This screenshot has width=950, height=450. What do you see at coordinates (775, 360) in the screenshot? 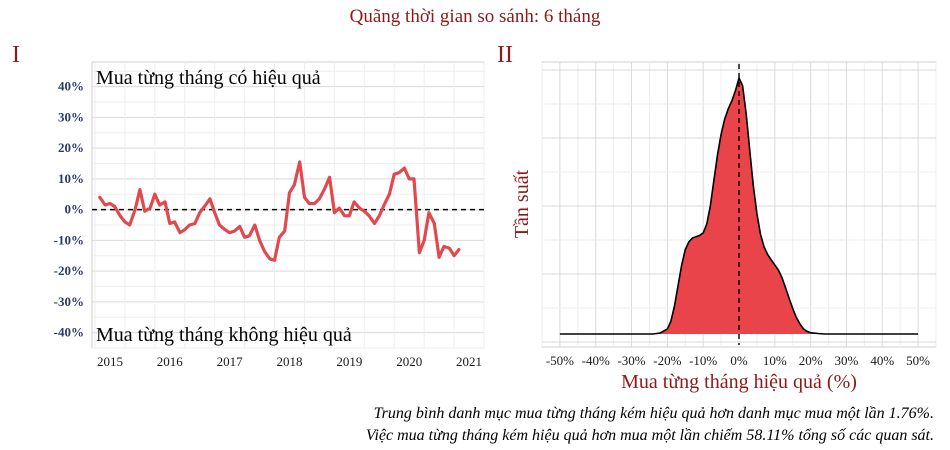
I see `density-chart-x-tick-label: 10%` at bounding box center [775, 360].